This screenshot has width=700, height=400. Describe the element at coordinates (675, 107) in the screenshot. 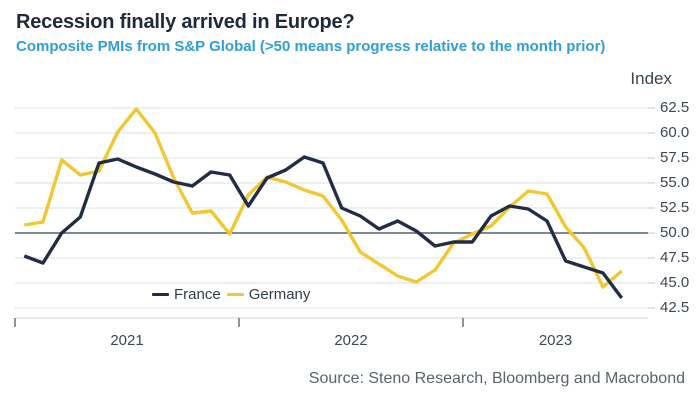

I see `y-tick-label: 62.5` at that location.